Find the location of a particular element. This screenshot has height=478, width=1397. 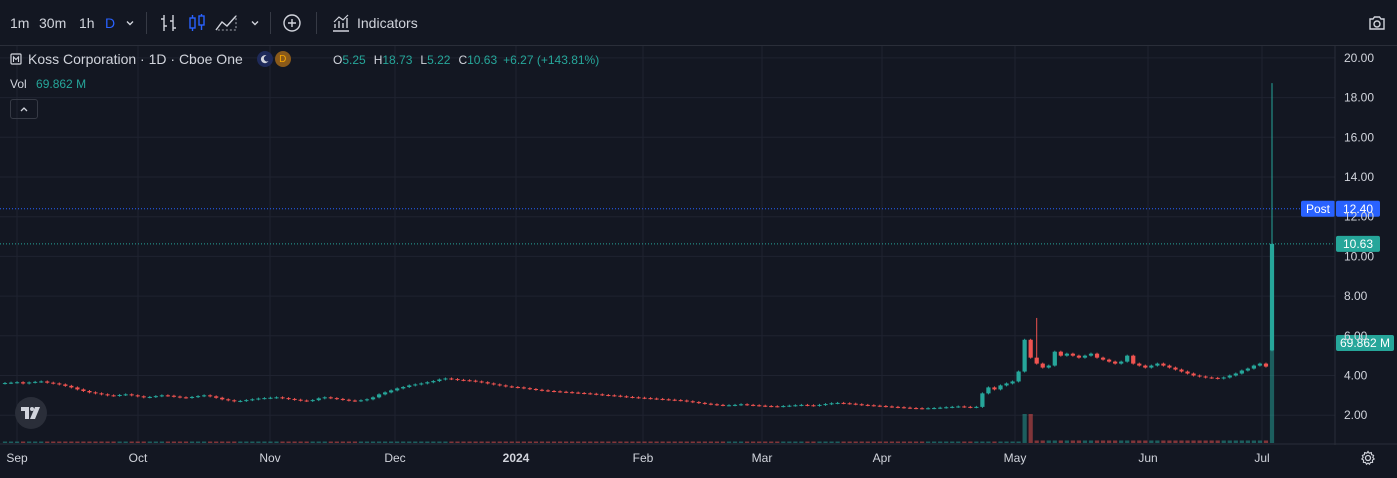

interval-d: D is located at coordinates (110, 23).